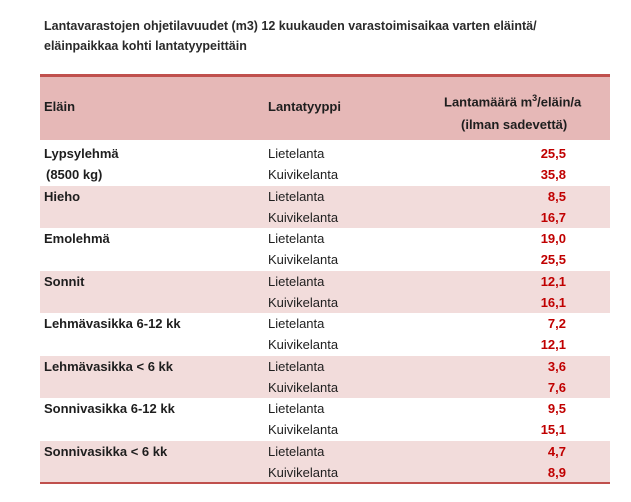 This screenshot has height=502, width=631. Describe the element at coordinates (553, 153) in the screenshot. I see `amount-liquid: 25,5` at that location.